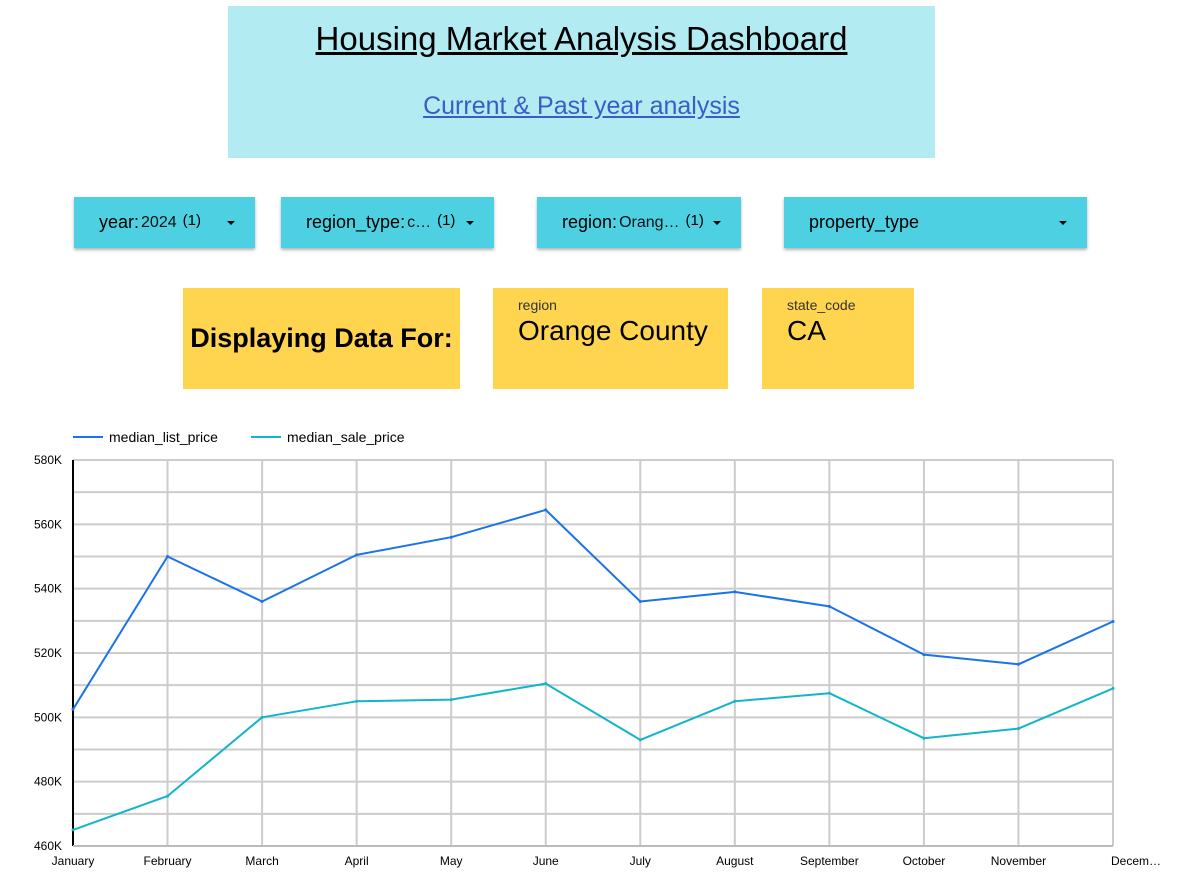 The width and height of the screenshot is (1180, 883). Describe the element at coordinates (239, 437) in the screenshot. I see `chart-legend: median_list_price median_sale_price` at that location.